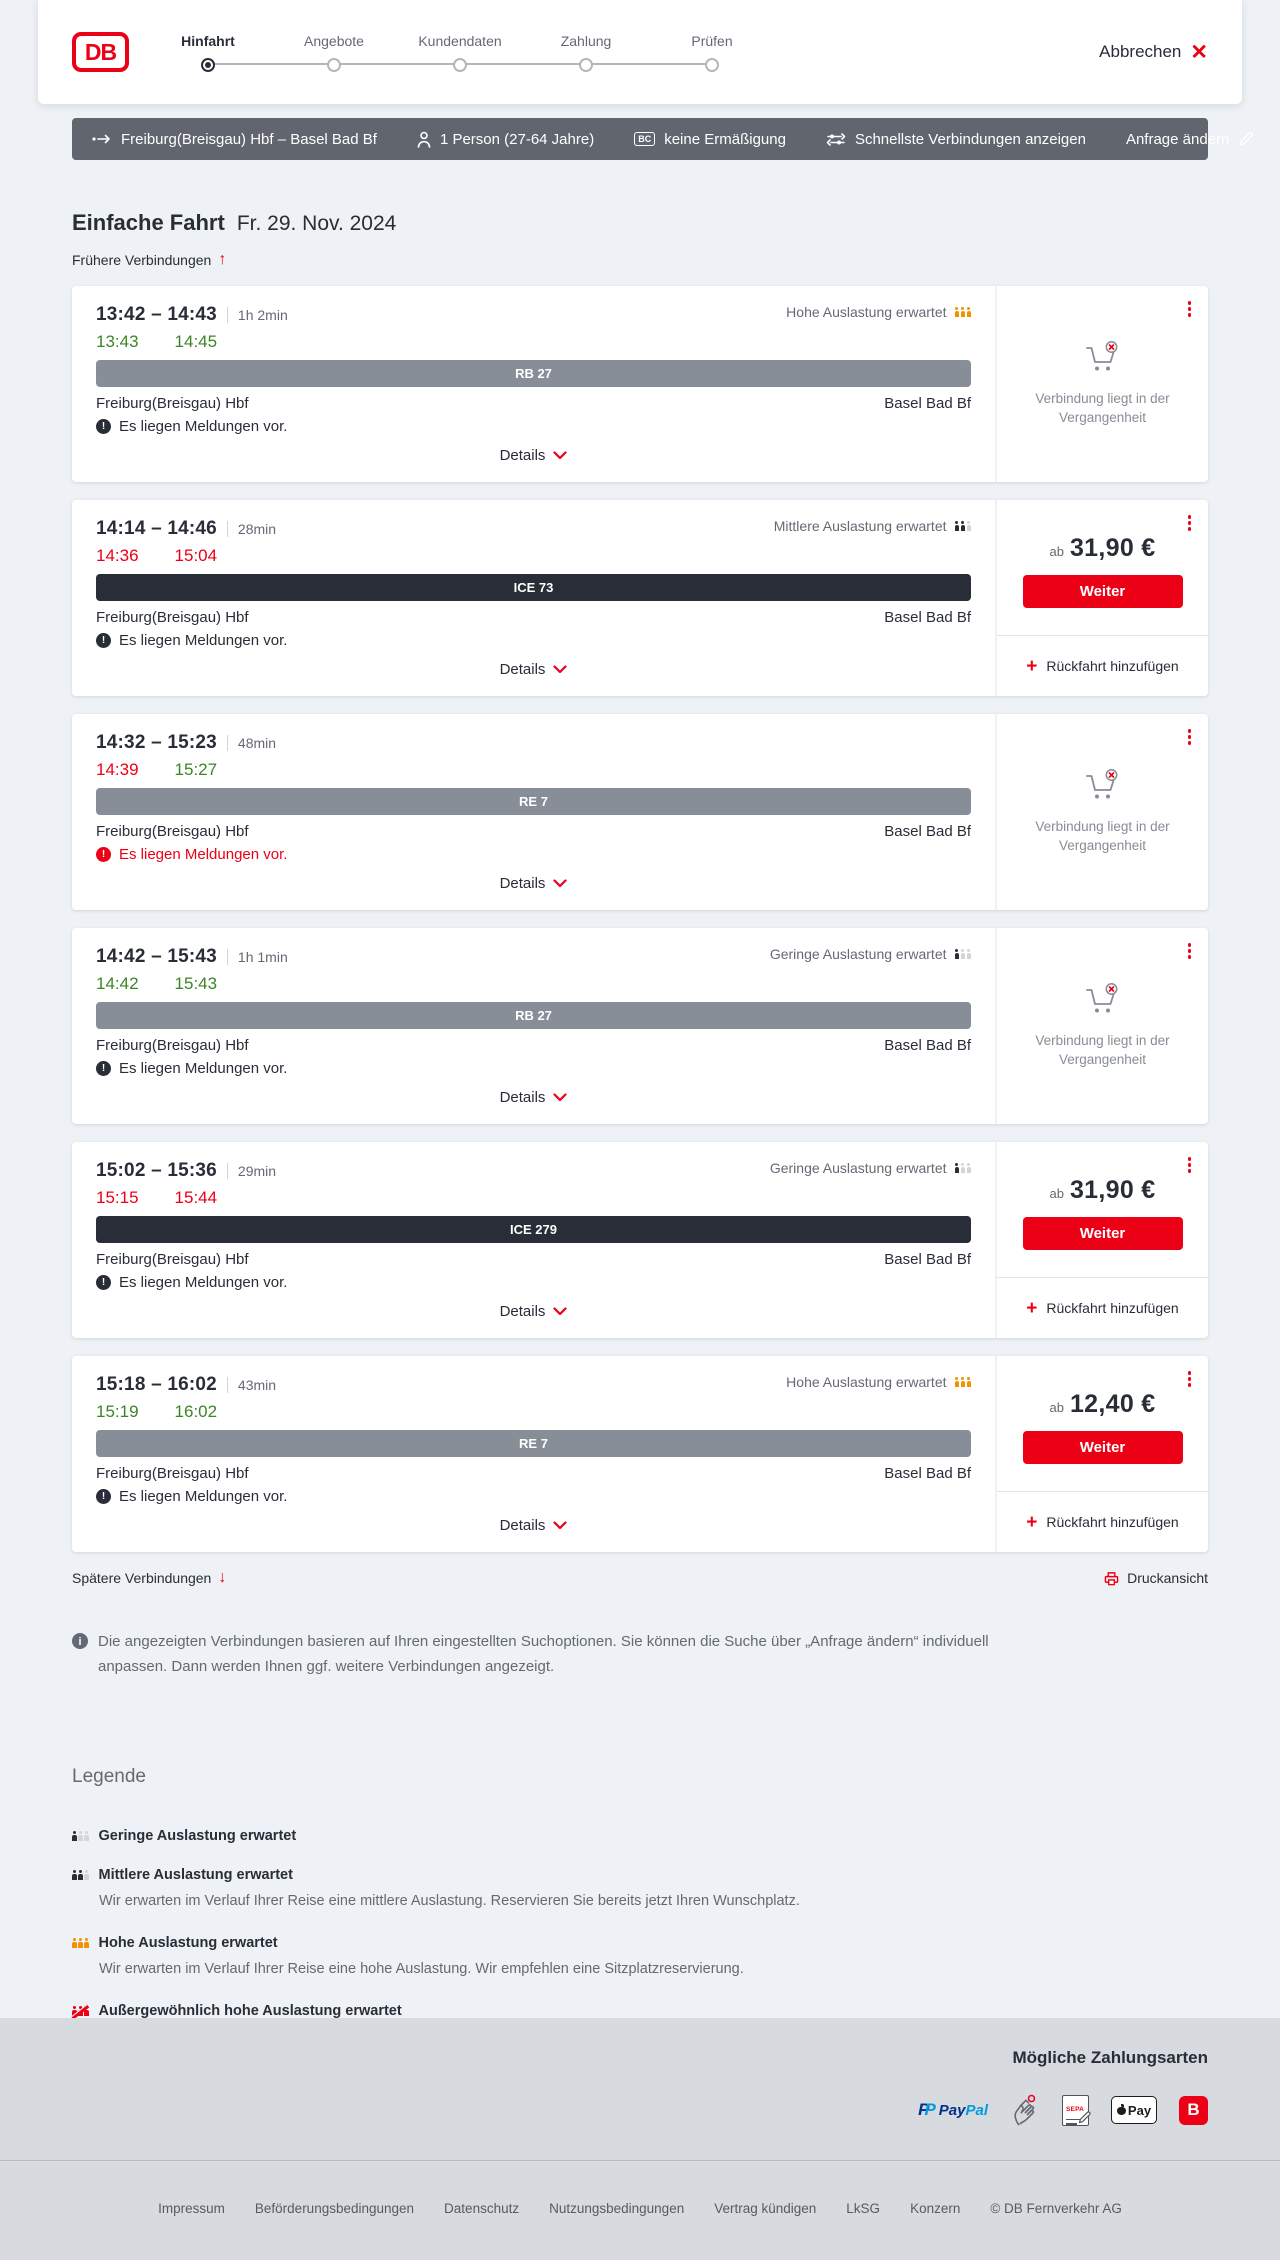  I want to click on print-view-link: Druckansicht, so click(1156, 1578).